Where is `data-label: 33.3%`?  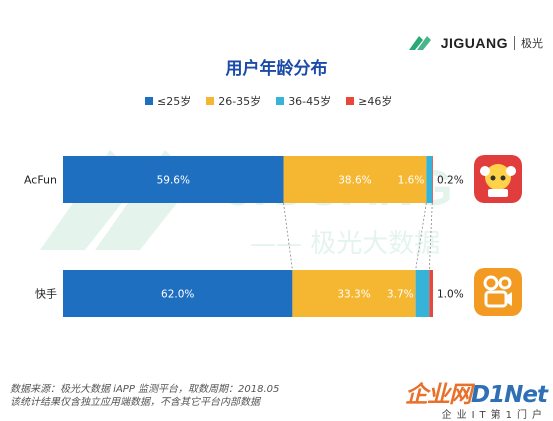
data-label: 33.3% is located at coordinates (353, 295).